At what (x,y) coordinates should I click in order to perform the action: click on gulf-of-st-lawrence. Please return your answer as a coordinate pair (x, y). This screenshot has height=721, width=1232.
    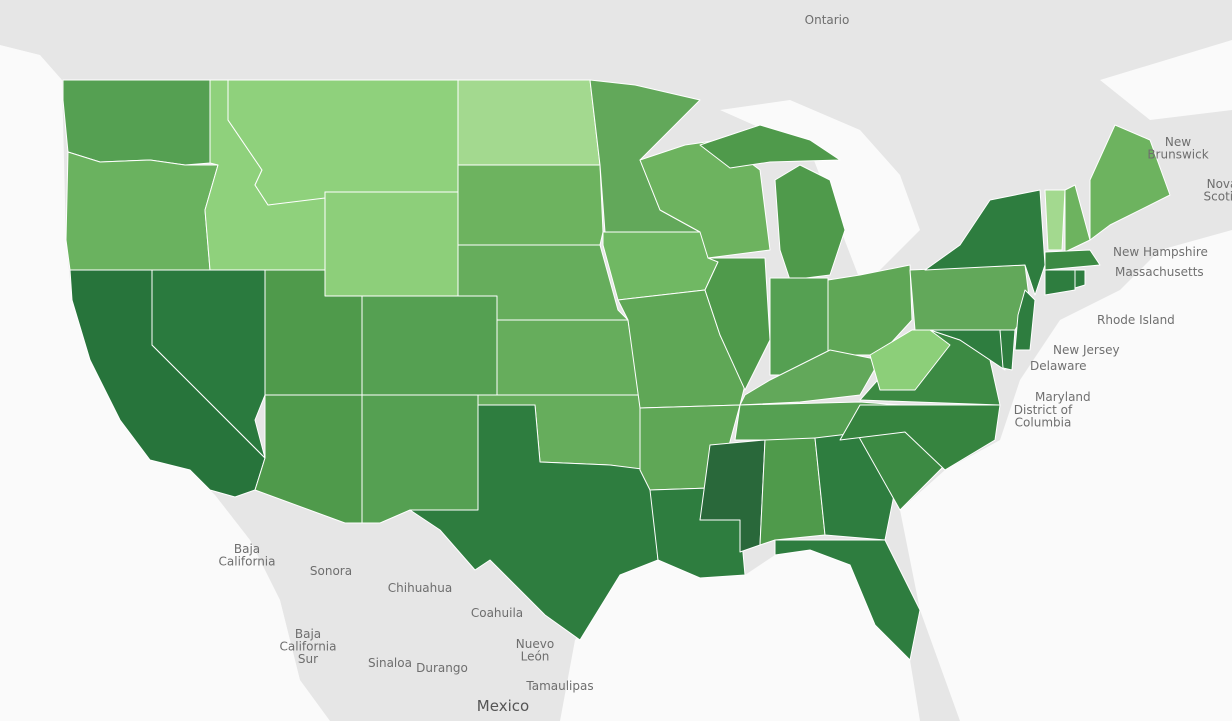
    Looking at the image, I should click on (1166, 80).